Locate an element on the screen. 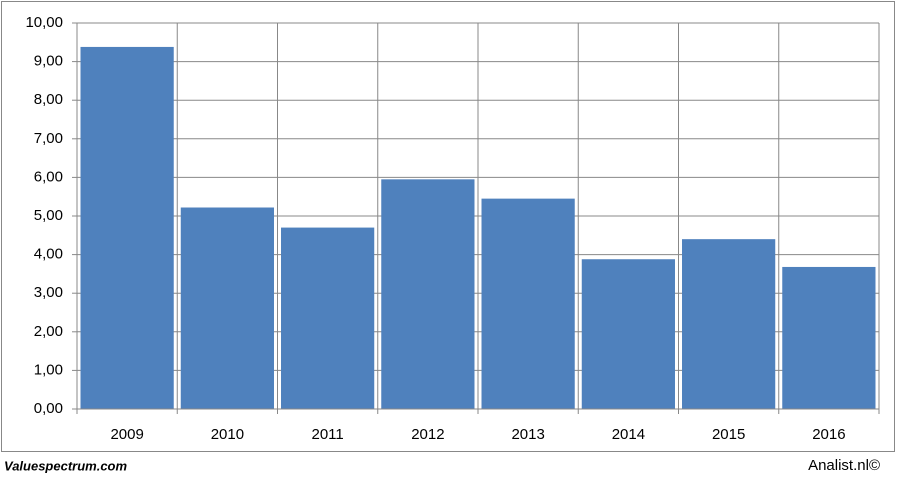 The height and width of the screenshot is (479, 903). y-tick-label: 9,00 is located at coordinates (48, 61).